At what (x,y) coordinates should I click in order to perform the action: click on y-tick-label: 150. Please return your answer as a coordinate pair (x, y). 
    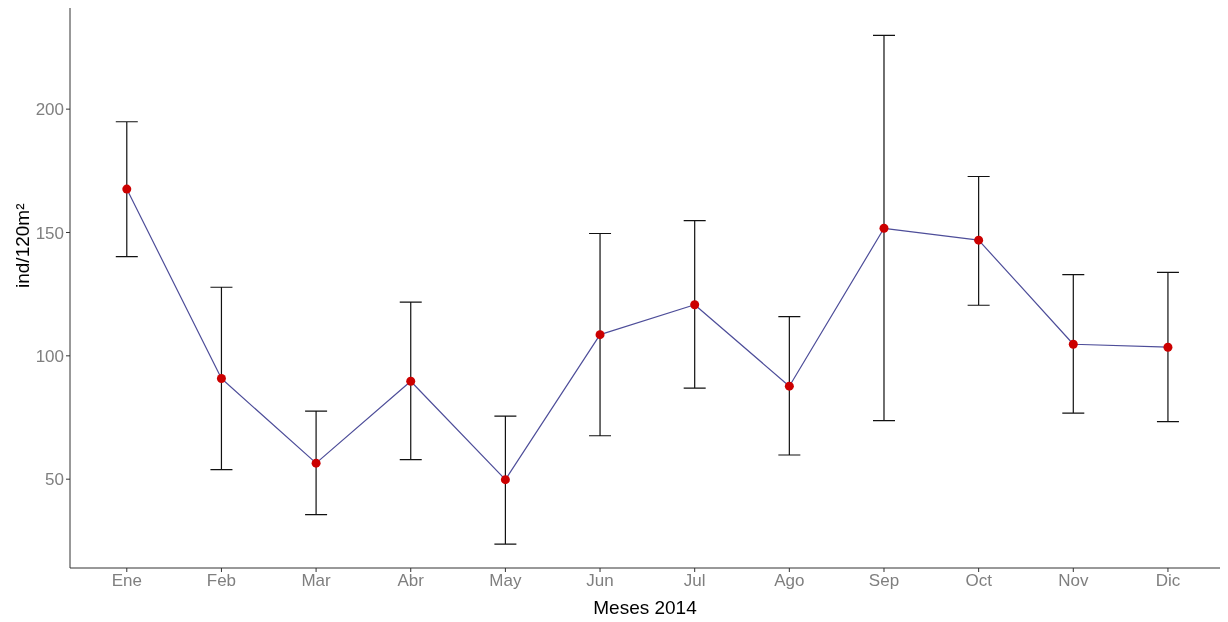
    Looking at the image, I should click on (49, 233).